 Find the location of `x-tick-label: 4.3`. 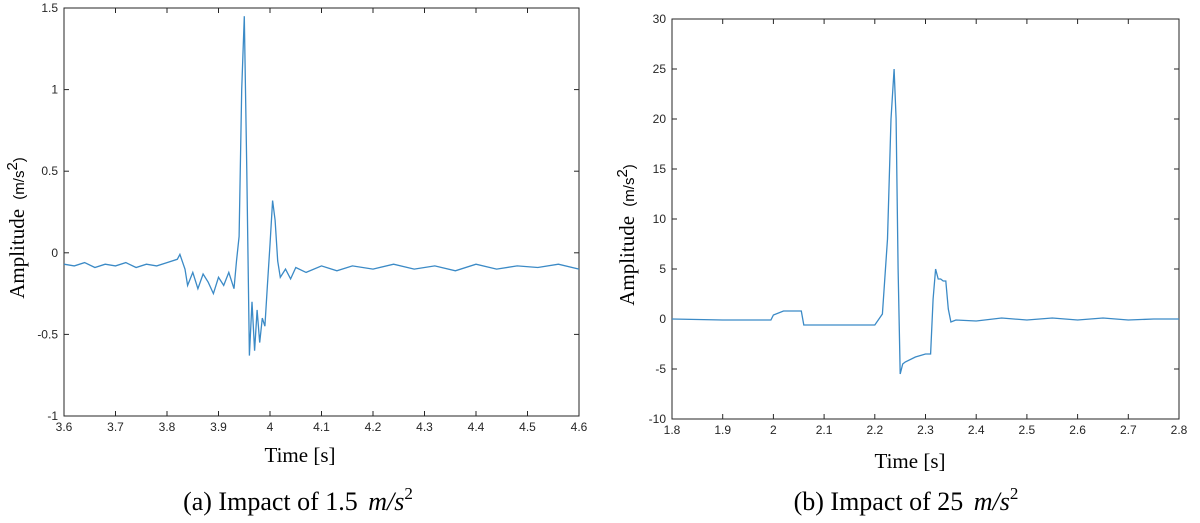

x-tick-label: 4.3 is located at coordinates (424, 427).